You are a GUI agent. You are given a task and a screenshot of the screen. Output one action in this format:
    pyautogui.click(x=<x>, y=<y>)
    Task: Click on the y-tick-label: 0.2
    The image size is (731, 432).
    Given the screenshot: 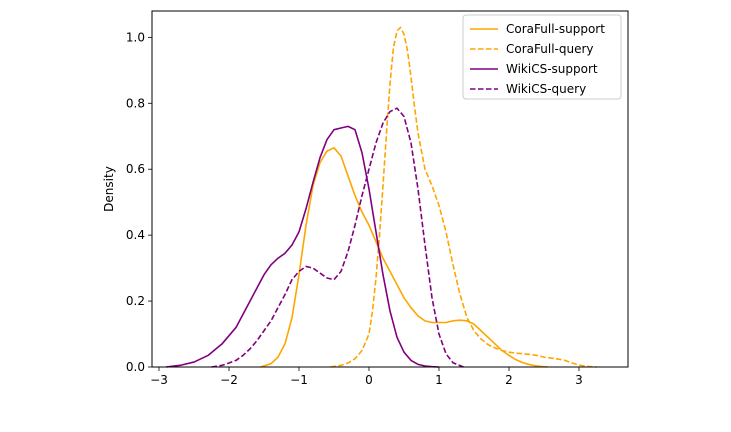 What is the action you would take?
    pyautogui.click(x=135, y=301)
    